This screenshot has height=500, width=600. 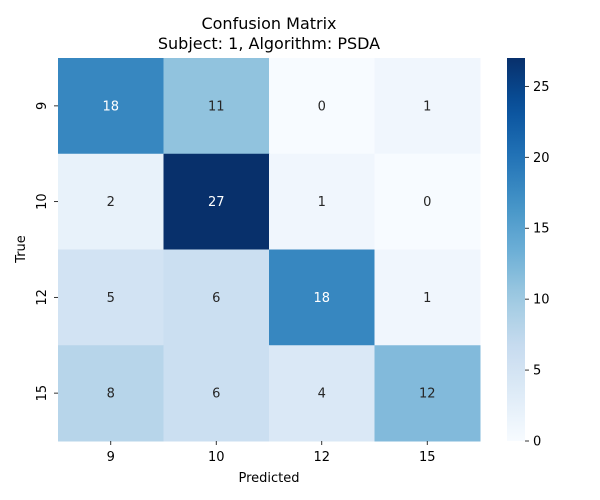 I want to click on y-axis-label: True, so click(x=21, y=249).